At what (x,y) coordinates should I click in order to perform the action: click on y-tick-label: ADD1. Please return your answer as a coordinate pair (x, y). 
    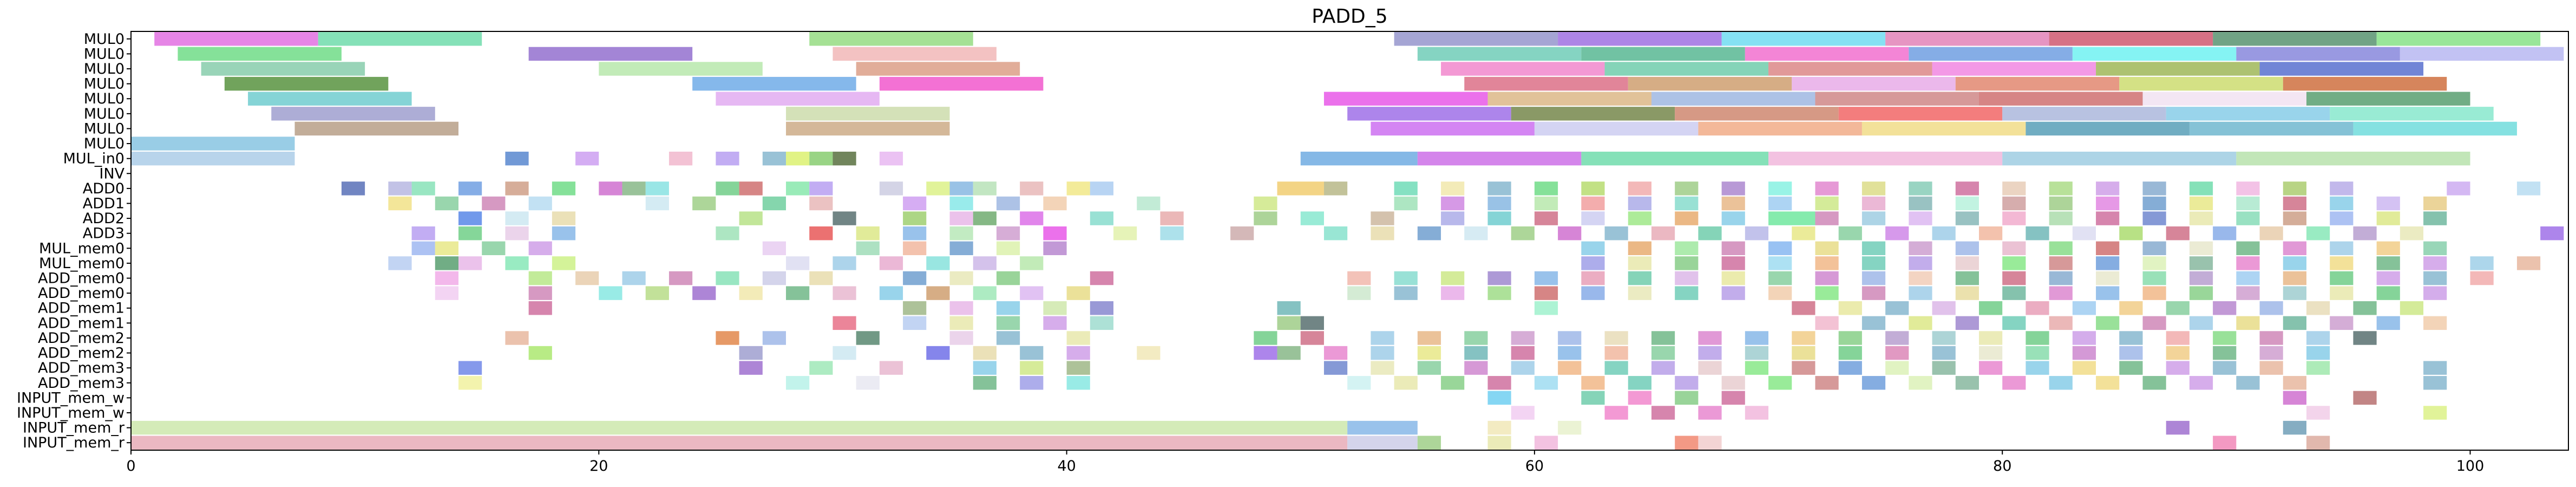
    Looking at the image, I should click on (104, 203).